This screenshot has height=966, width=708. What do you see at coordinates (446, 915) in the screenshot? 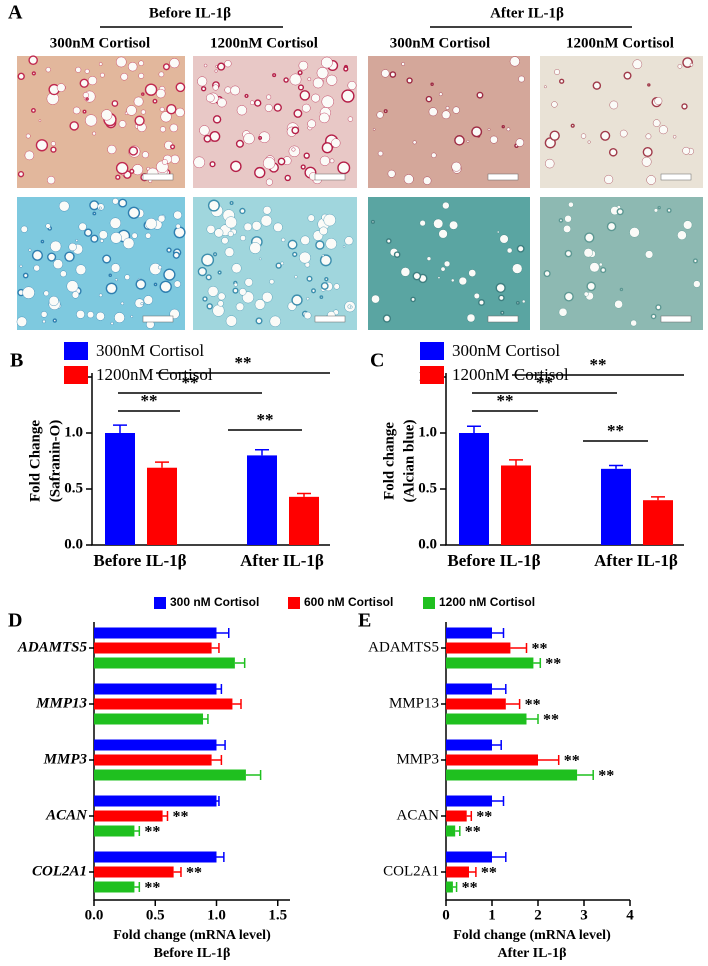
I see `x-tick-label: 0` at bounding box center [446, 915].